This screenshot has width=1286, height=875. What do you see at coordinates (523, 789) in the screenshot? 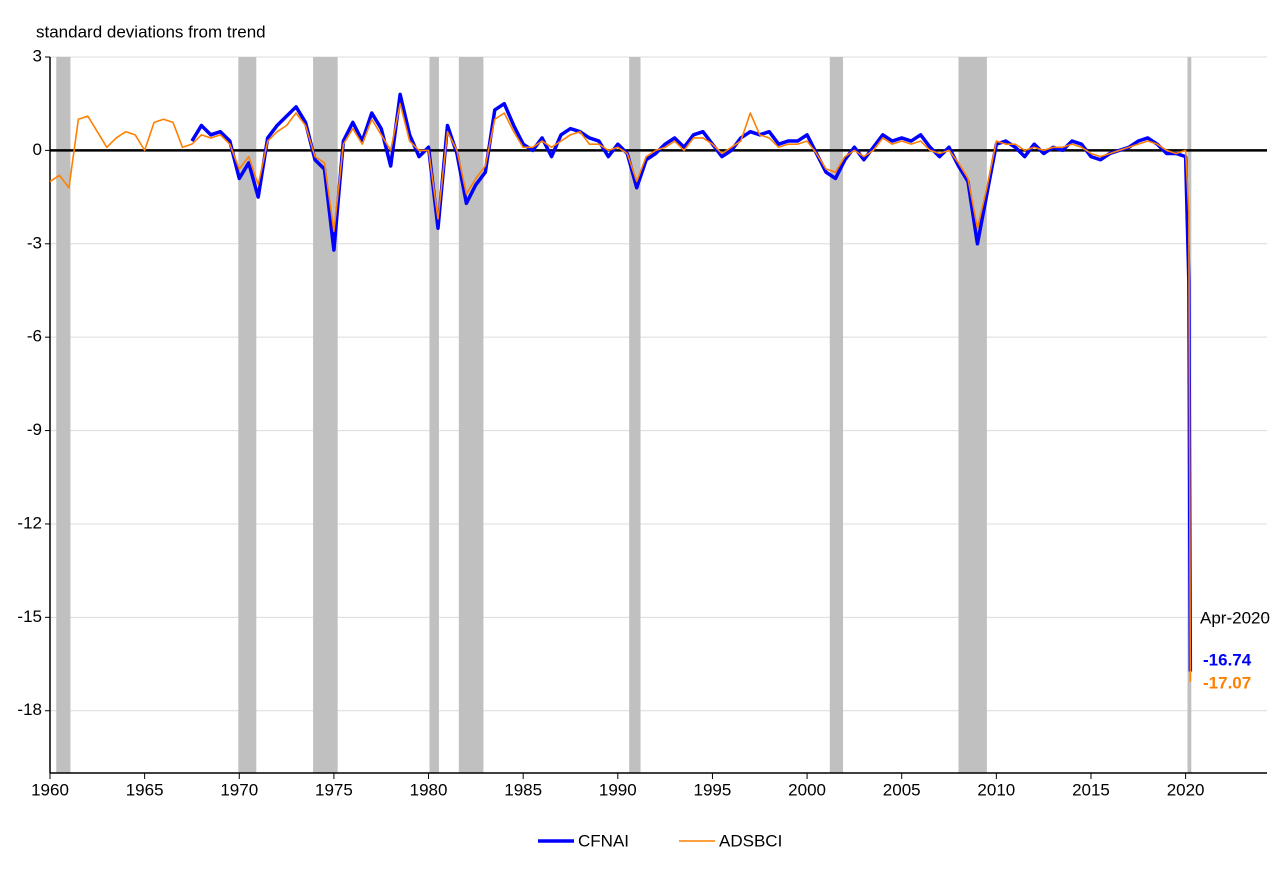
I see `x-tick-label: 1985` at bounding box center [523, 789].